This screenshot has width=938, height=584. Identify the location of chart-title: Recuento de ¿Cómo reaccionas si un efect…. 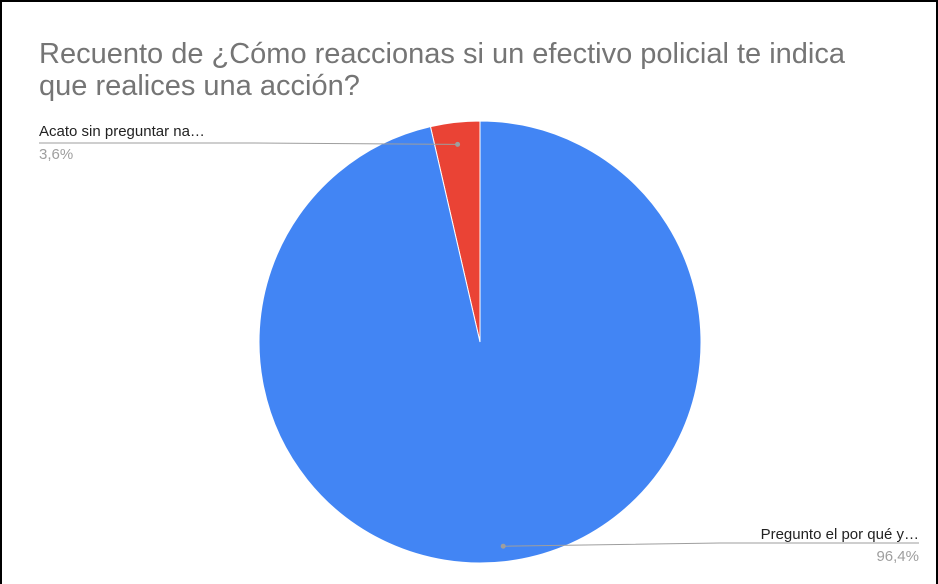
(479, 70).